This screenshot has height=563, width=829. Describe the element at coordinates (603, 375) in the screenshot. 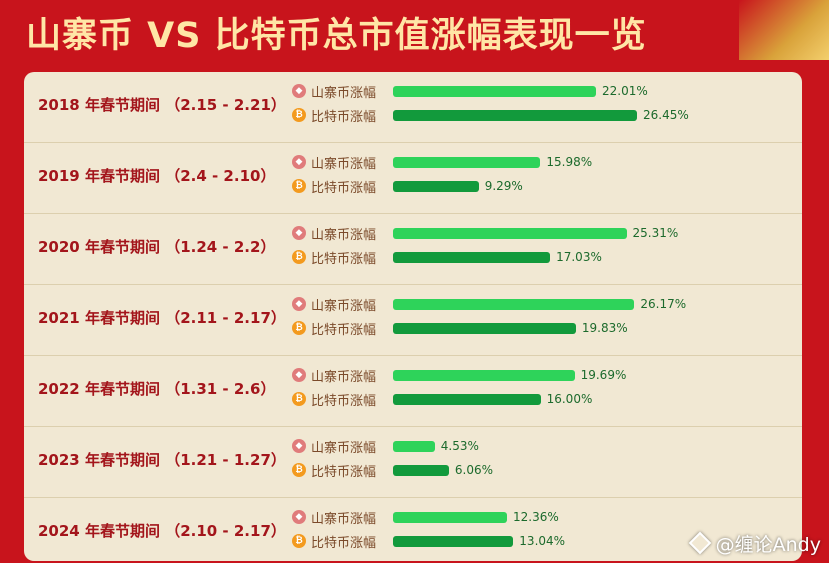

I see `value-label: 19.69%` at that location.